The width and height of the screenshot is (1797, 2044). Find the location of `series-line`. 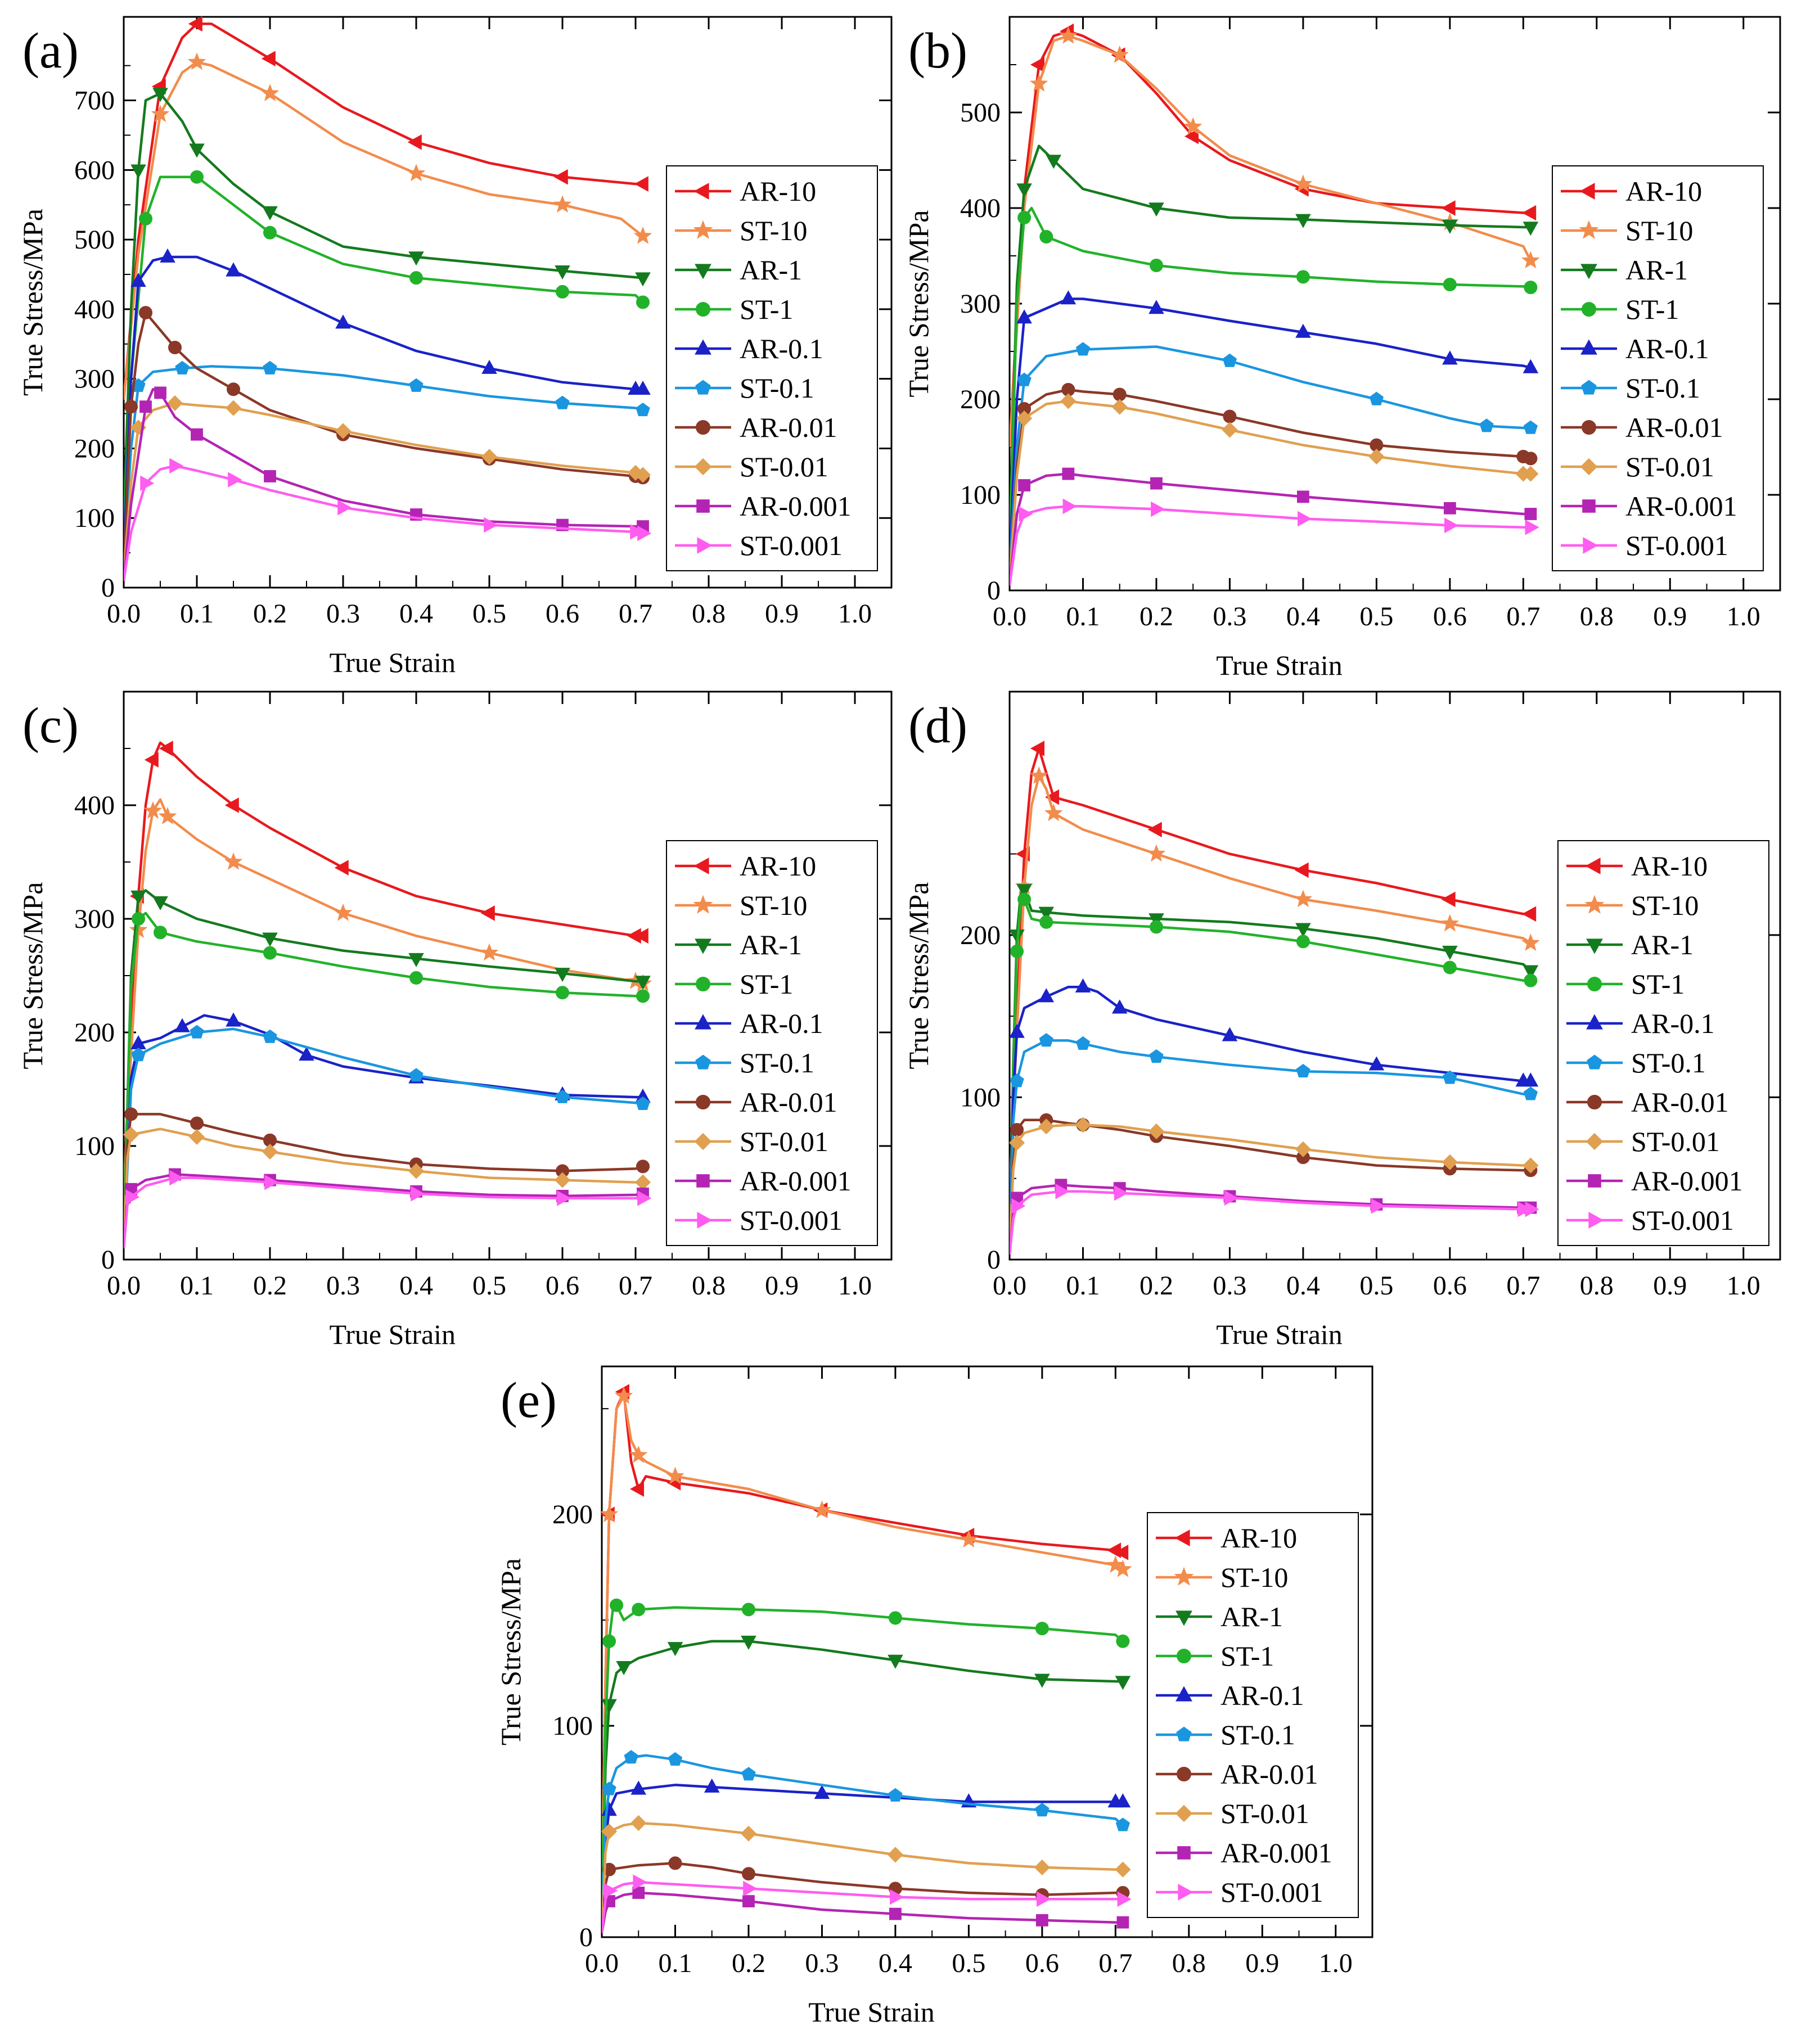

series-line is located at coordinates (1270, 1119).